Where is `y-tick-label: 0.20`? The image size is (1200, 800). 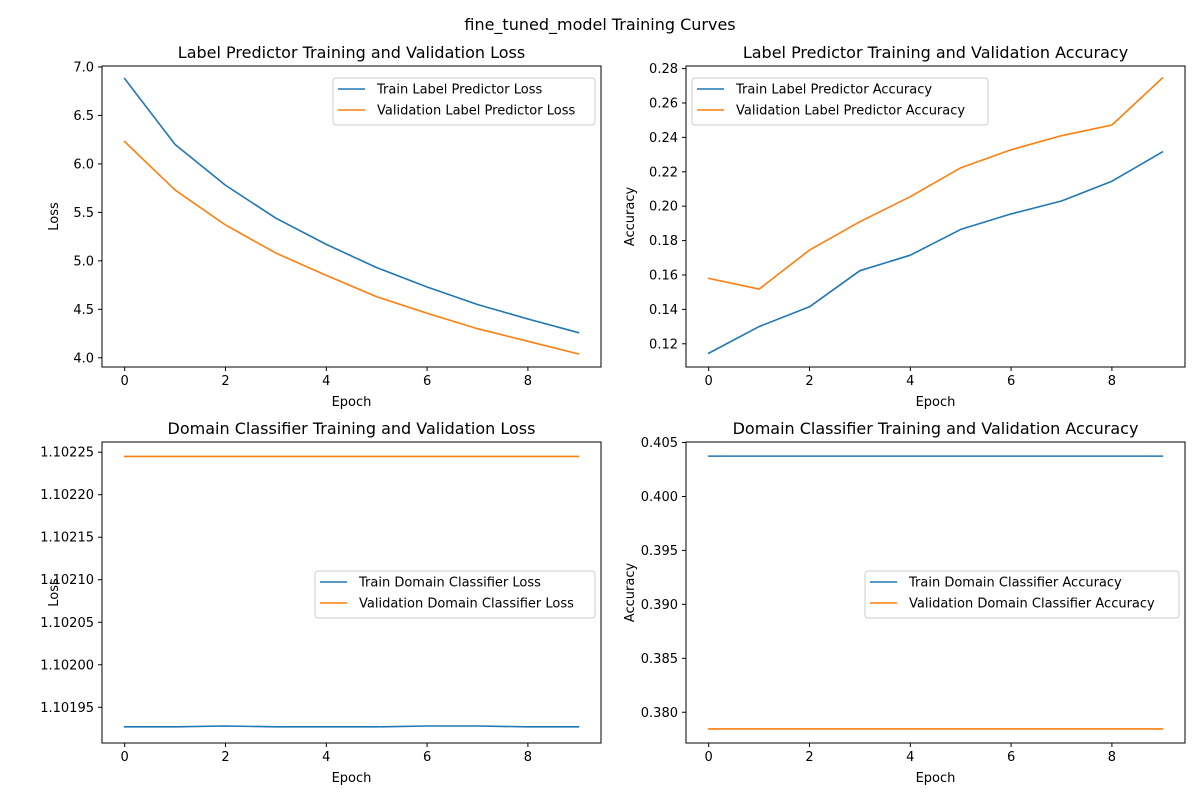 y-tick-label: 0.20 is located at coordinates (663, 207).